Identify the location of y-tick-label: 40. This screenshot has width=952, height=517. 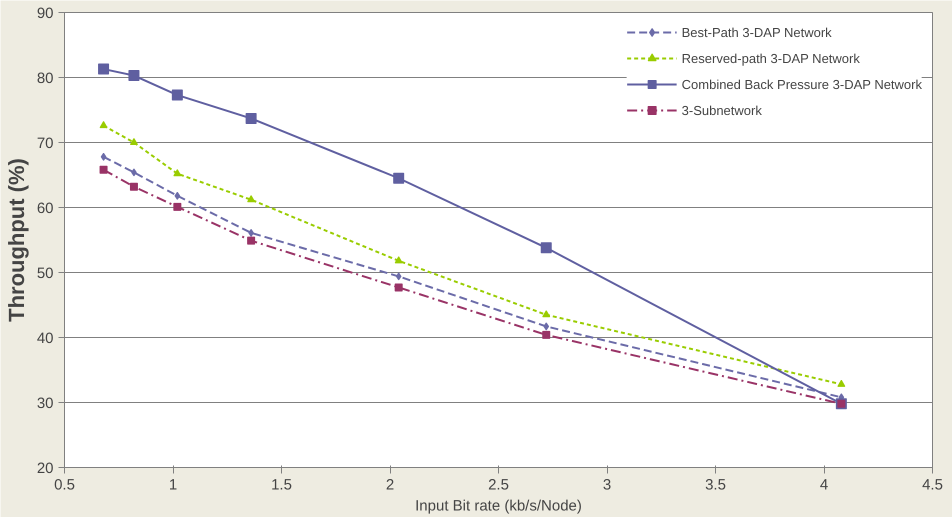
(45, 338).